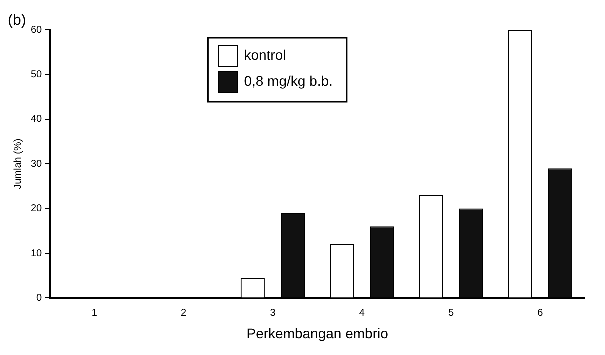 This screenshot has height=355, width=605. I want to click on y-tick-label: 20, so click(37, 209).